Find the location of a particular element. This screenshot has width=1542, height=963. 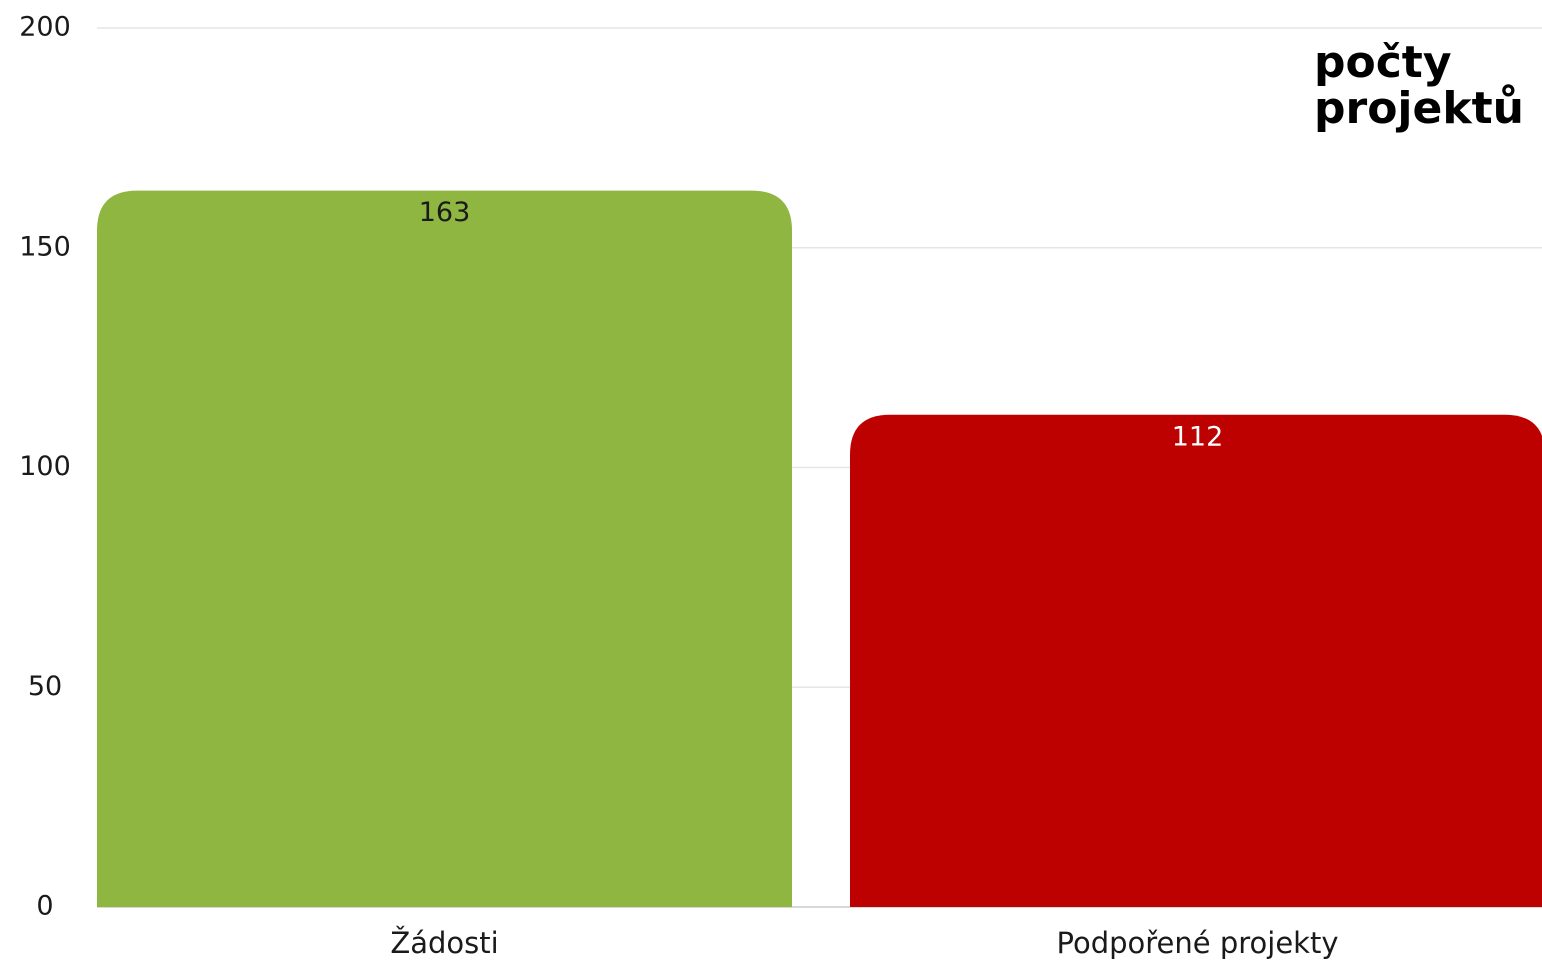

y-tick-label: 100 is located at coordinates (45, 466).